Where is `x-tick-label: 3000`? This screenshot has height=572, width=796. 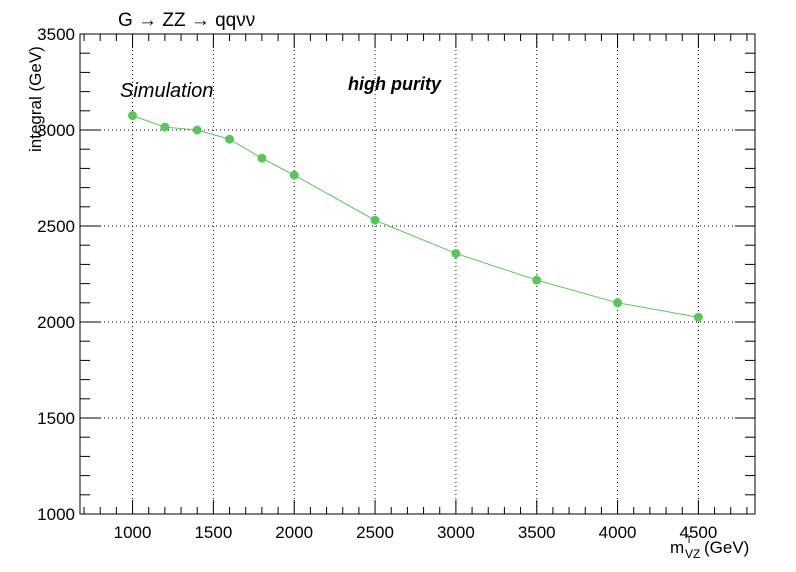
x-tick-label: 3000 is located at coordinates (456, 532).